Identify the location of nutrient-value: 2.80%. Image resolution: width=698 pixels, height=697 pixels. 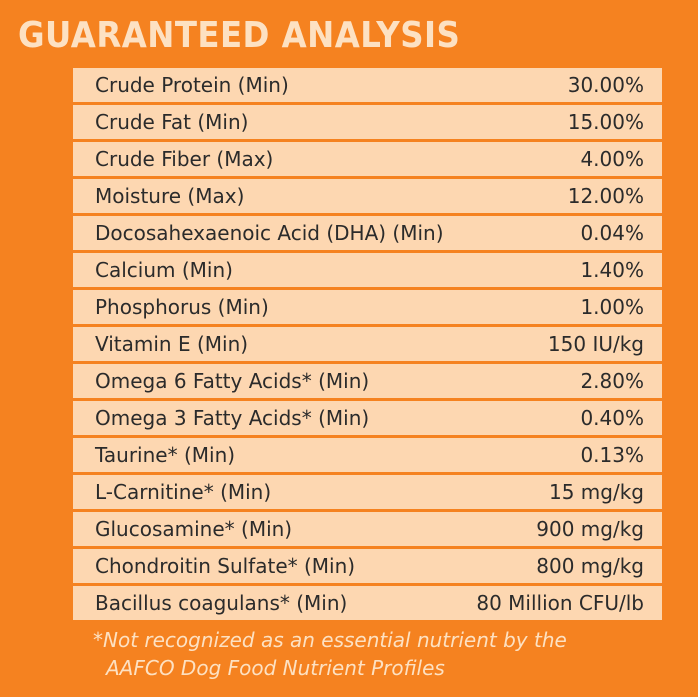
(612, 381).